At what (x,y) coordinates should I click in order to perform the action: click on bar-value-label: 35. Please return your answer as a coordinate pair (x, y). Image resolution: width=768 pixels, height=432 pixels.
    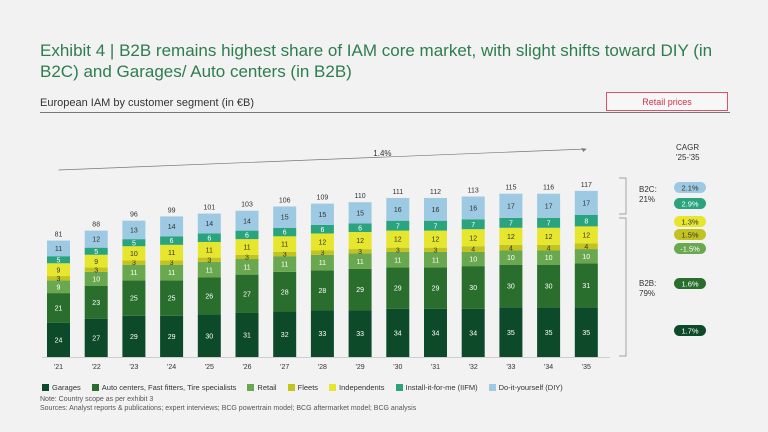
    Looking at the image, I should click on (549, 333).